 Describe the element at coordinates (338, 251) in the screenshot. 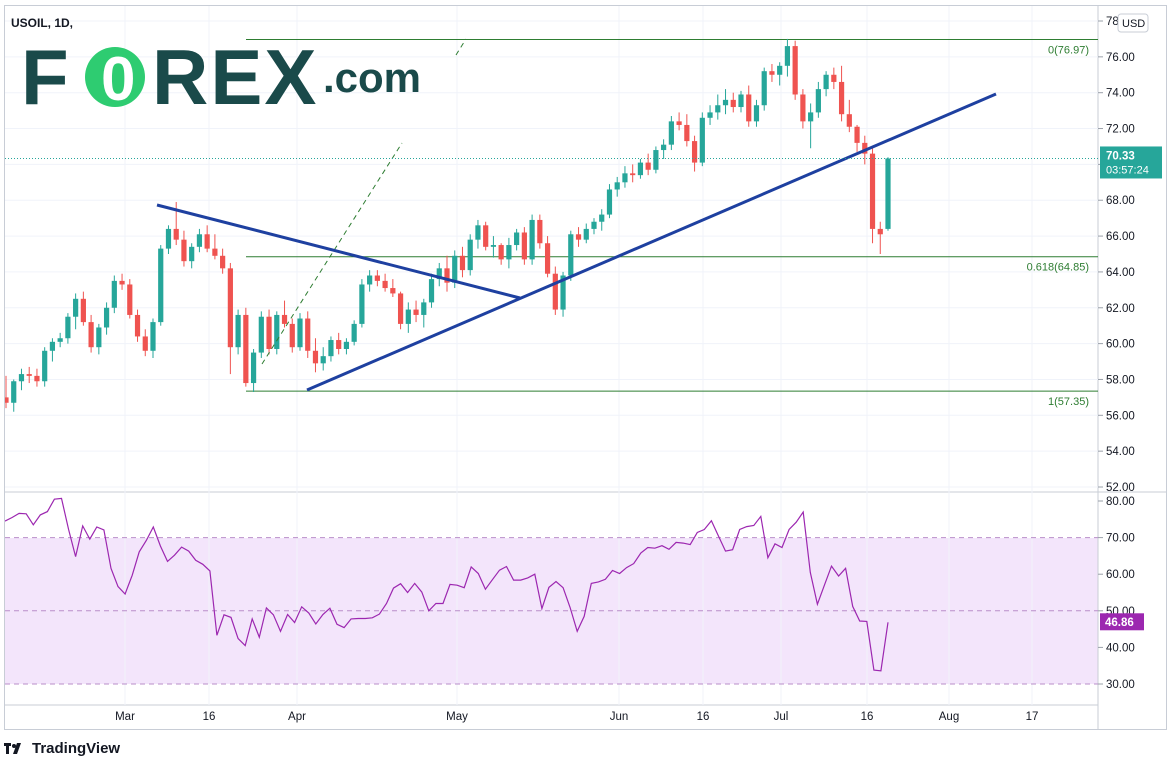

I see `trendline-descending` at that location.